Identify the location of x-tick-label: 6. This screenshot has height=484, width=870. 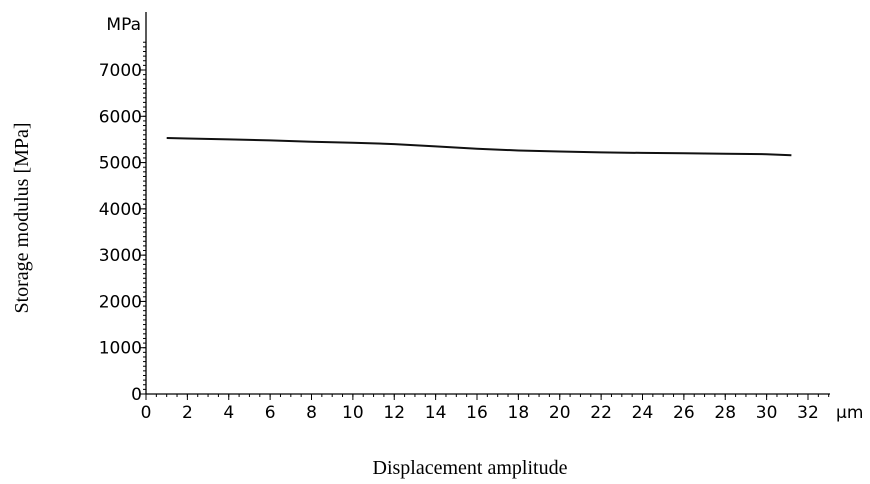
(270, 413).